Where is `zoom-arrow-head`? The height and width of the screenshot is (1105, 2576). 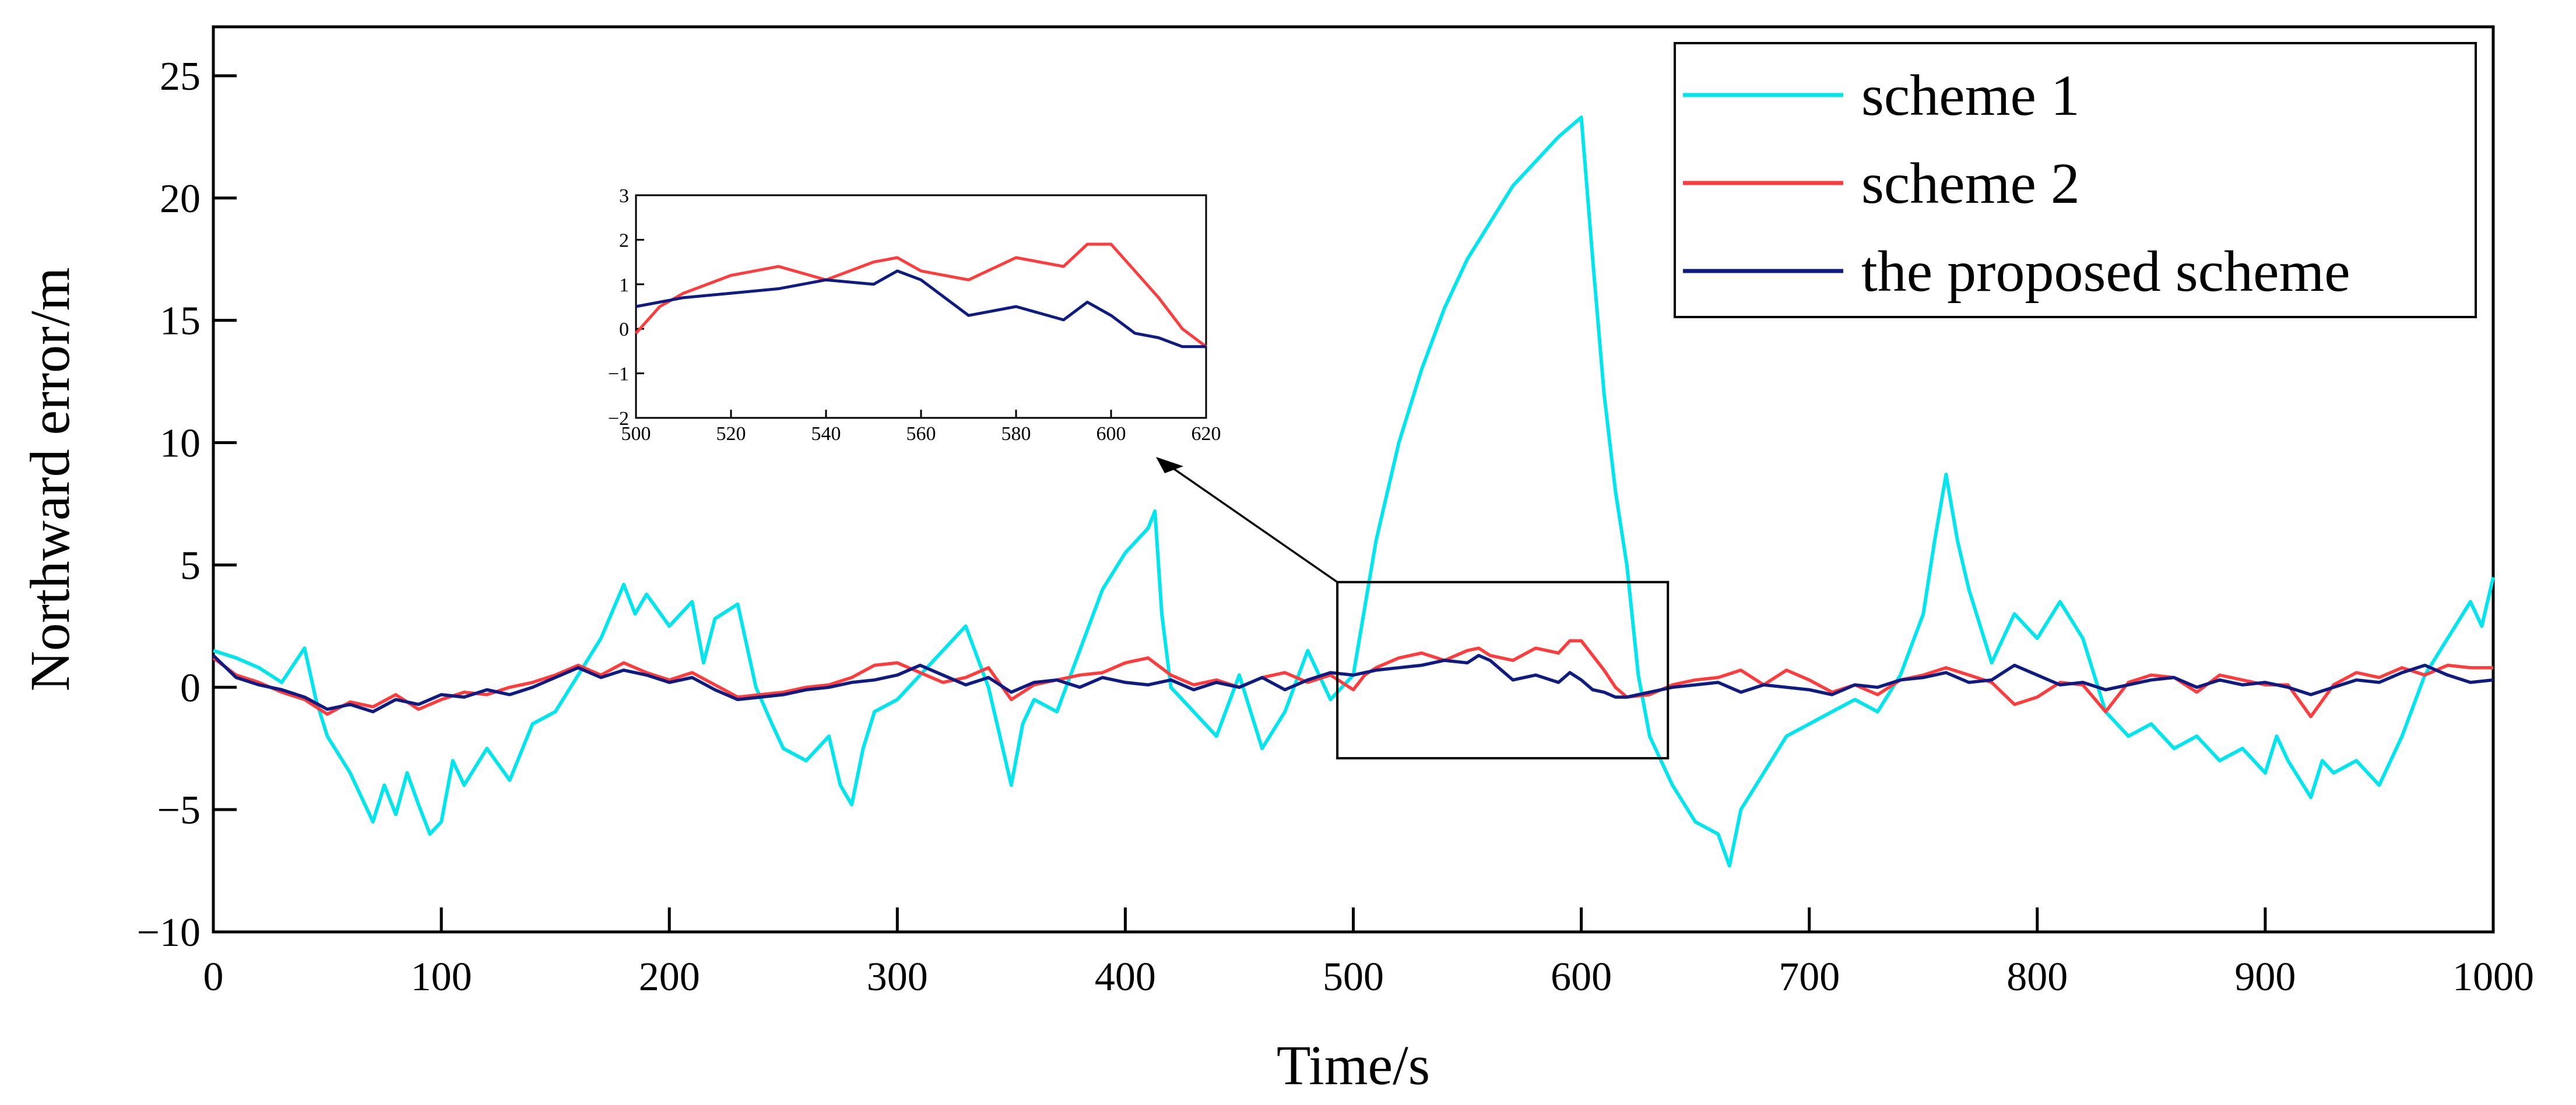 zoom-arrow-head is located at coordinates (1169, 465).